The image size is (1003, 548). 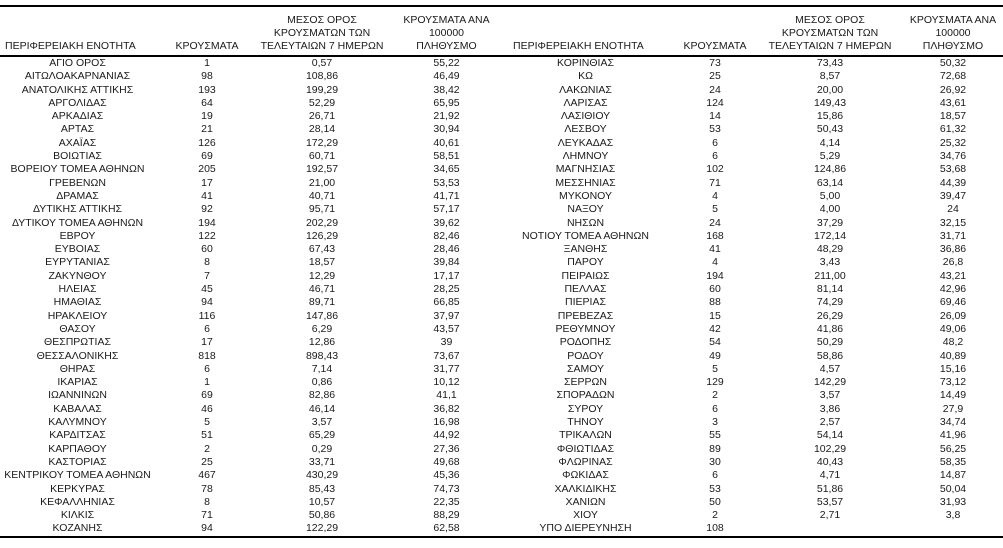 What do you see at coordinates (77, 31) in the screenshot?
I see `header-region-left: ΠΕΡΙΦΕΡΕΙΑΚΗ ΕΝΟΤΗΤΑ` at bounding box center [77, 31].